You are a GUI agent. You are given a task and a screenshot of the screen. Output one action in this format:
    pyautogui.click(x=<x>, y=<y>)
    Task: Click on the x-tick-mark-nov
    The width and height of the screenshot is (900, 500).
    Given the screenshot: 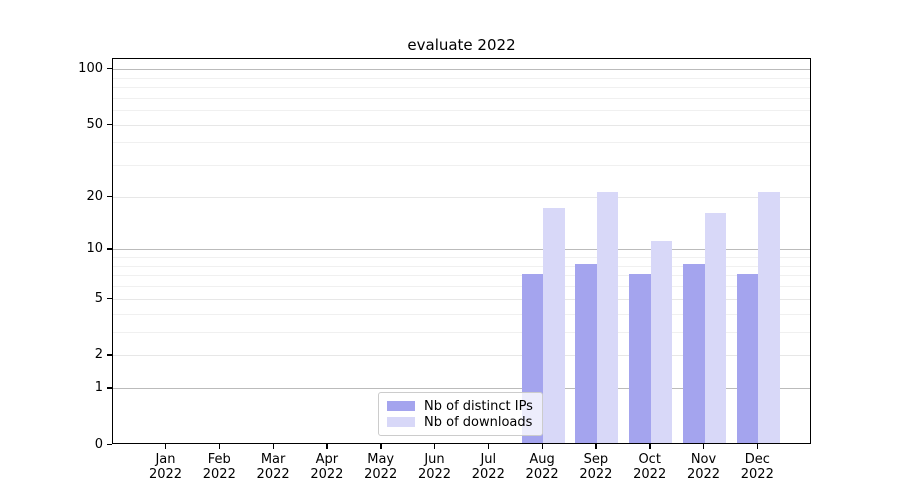 What is the action you would take?
    pyautogui.click(x=704, y=446)
    